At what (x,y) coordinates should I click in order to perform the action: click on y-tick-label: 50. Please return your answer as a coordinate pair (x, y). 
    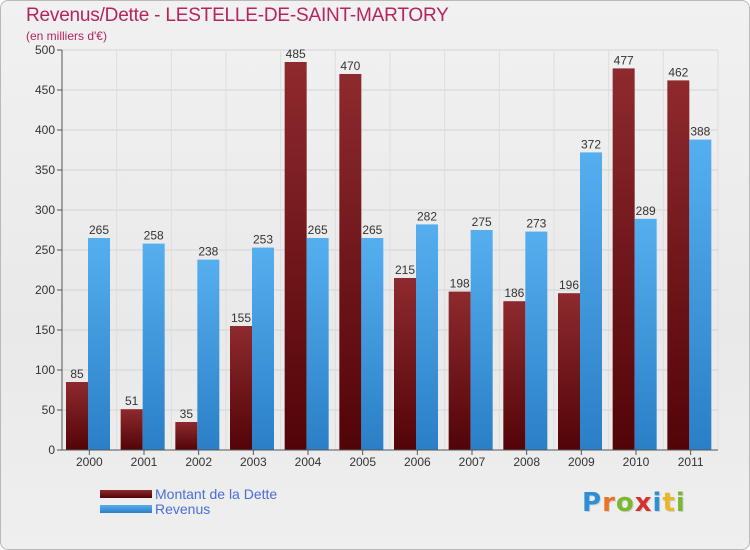
    Looking at the image, I should click on (49, 410).